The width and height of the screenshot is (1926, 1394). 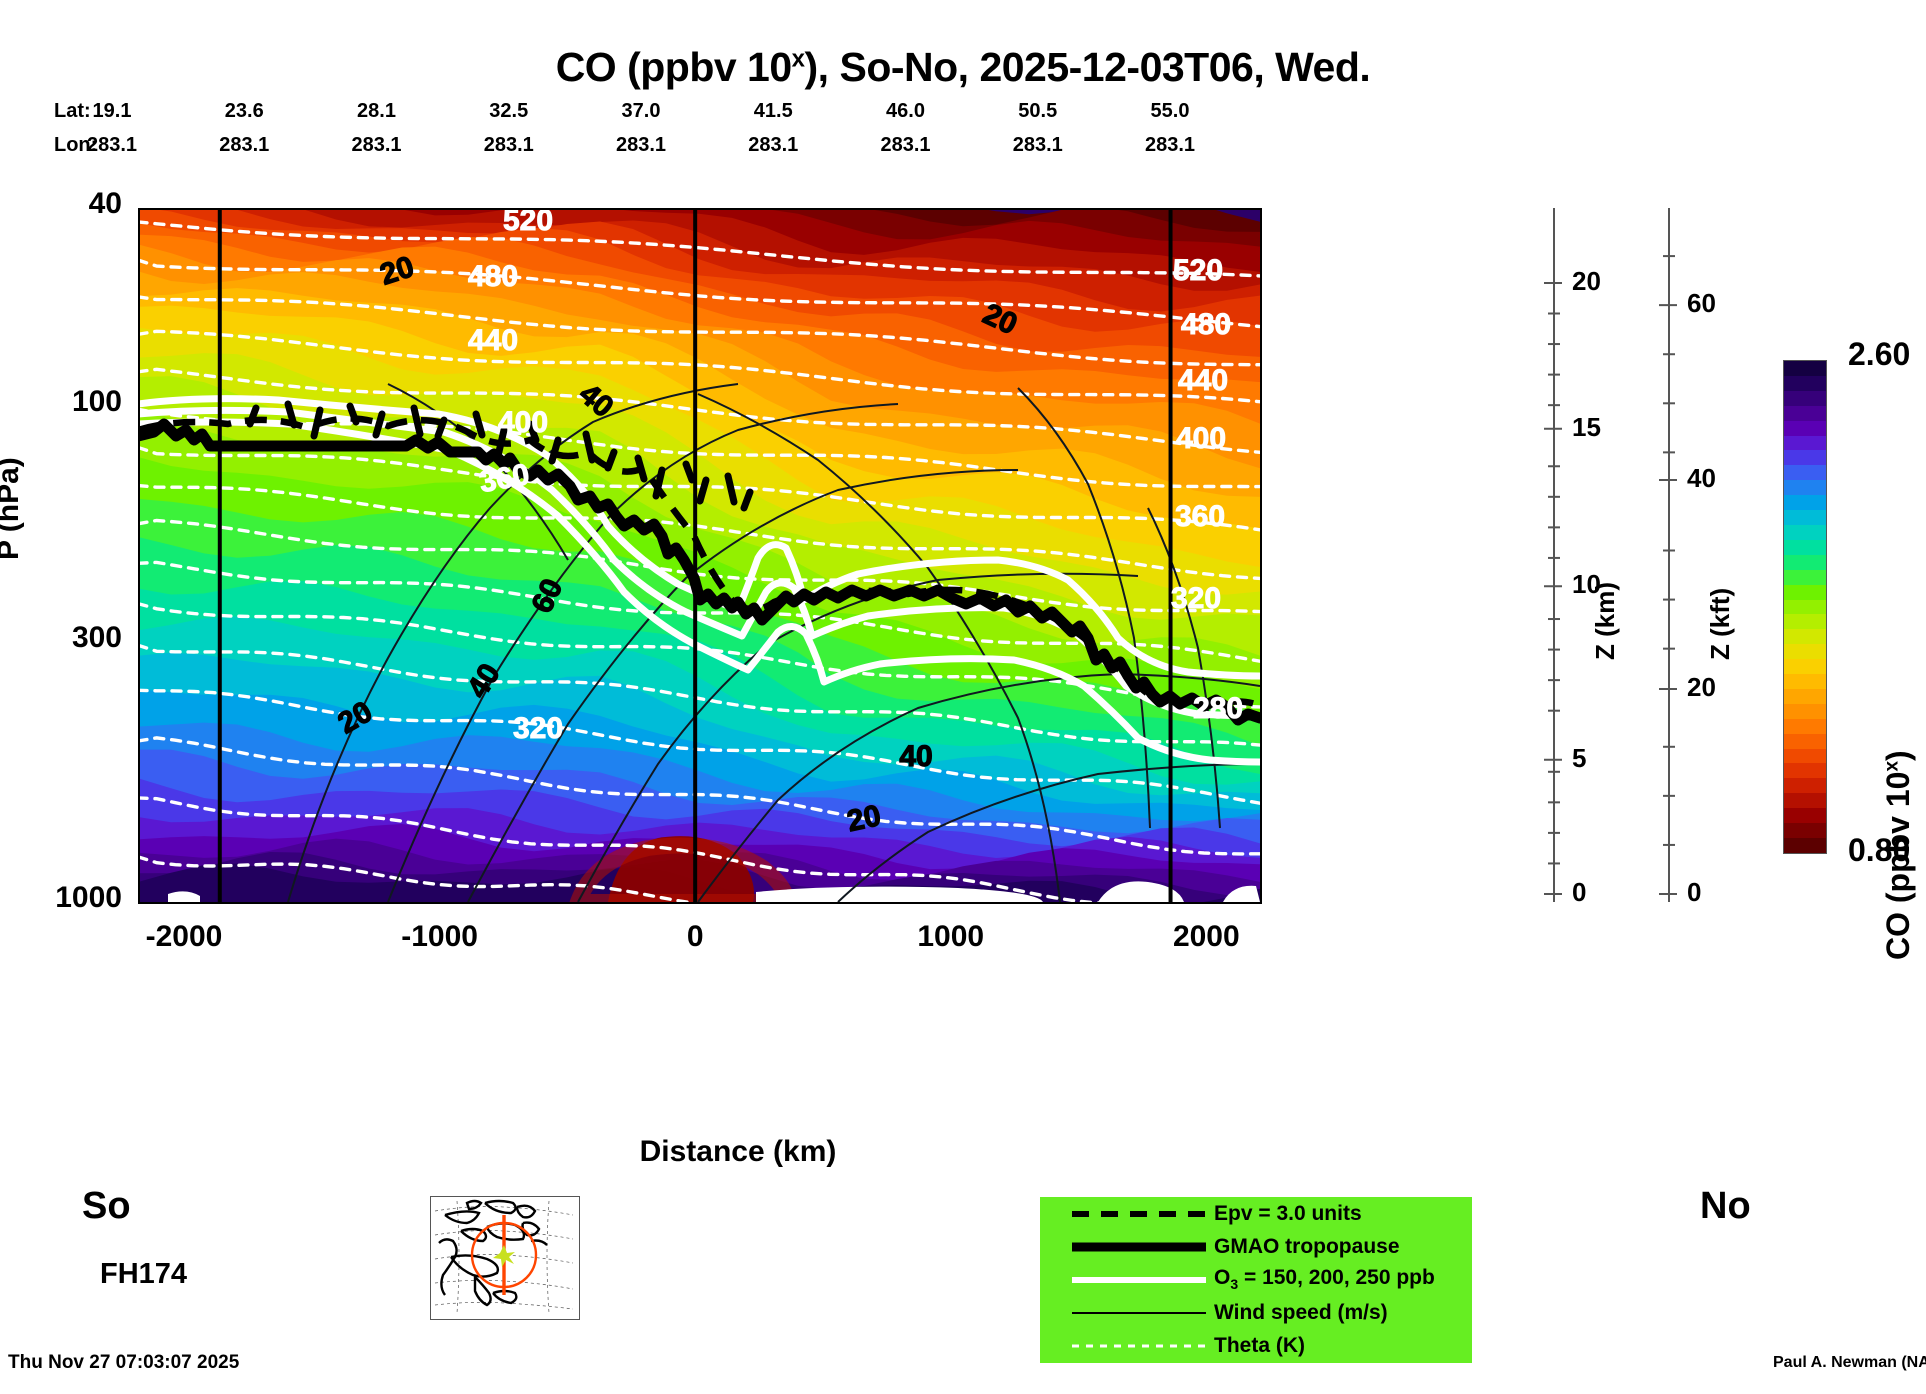 What do you see at coordinates (244, 111) in the screenshot?
I see `lat-value: 23.6` at bounding box center [244, 111].